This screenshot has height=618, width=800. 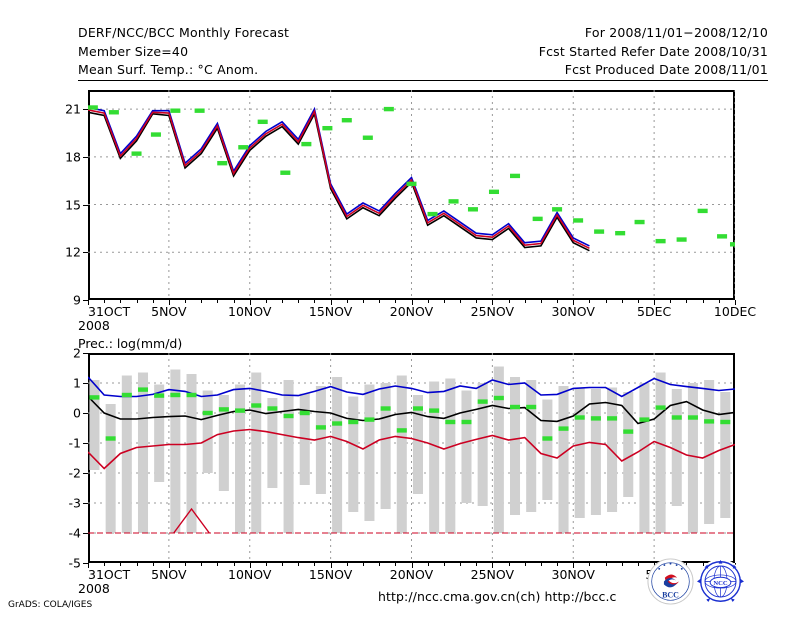 I want to click on header-title: DERF/NCC/BCC Monthly Forecast, so click(x=184, y=32).